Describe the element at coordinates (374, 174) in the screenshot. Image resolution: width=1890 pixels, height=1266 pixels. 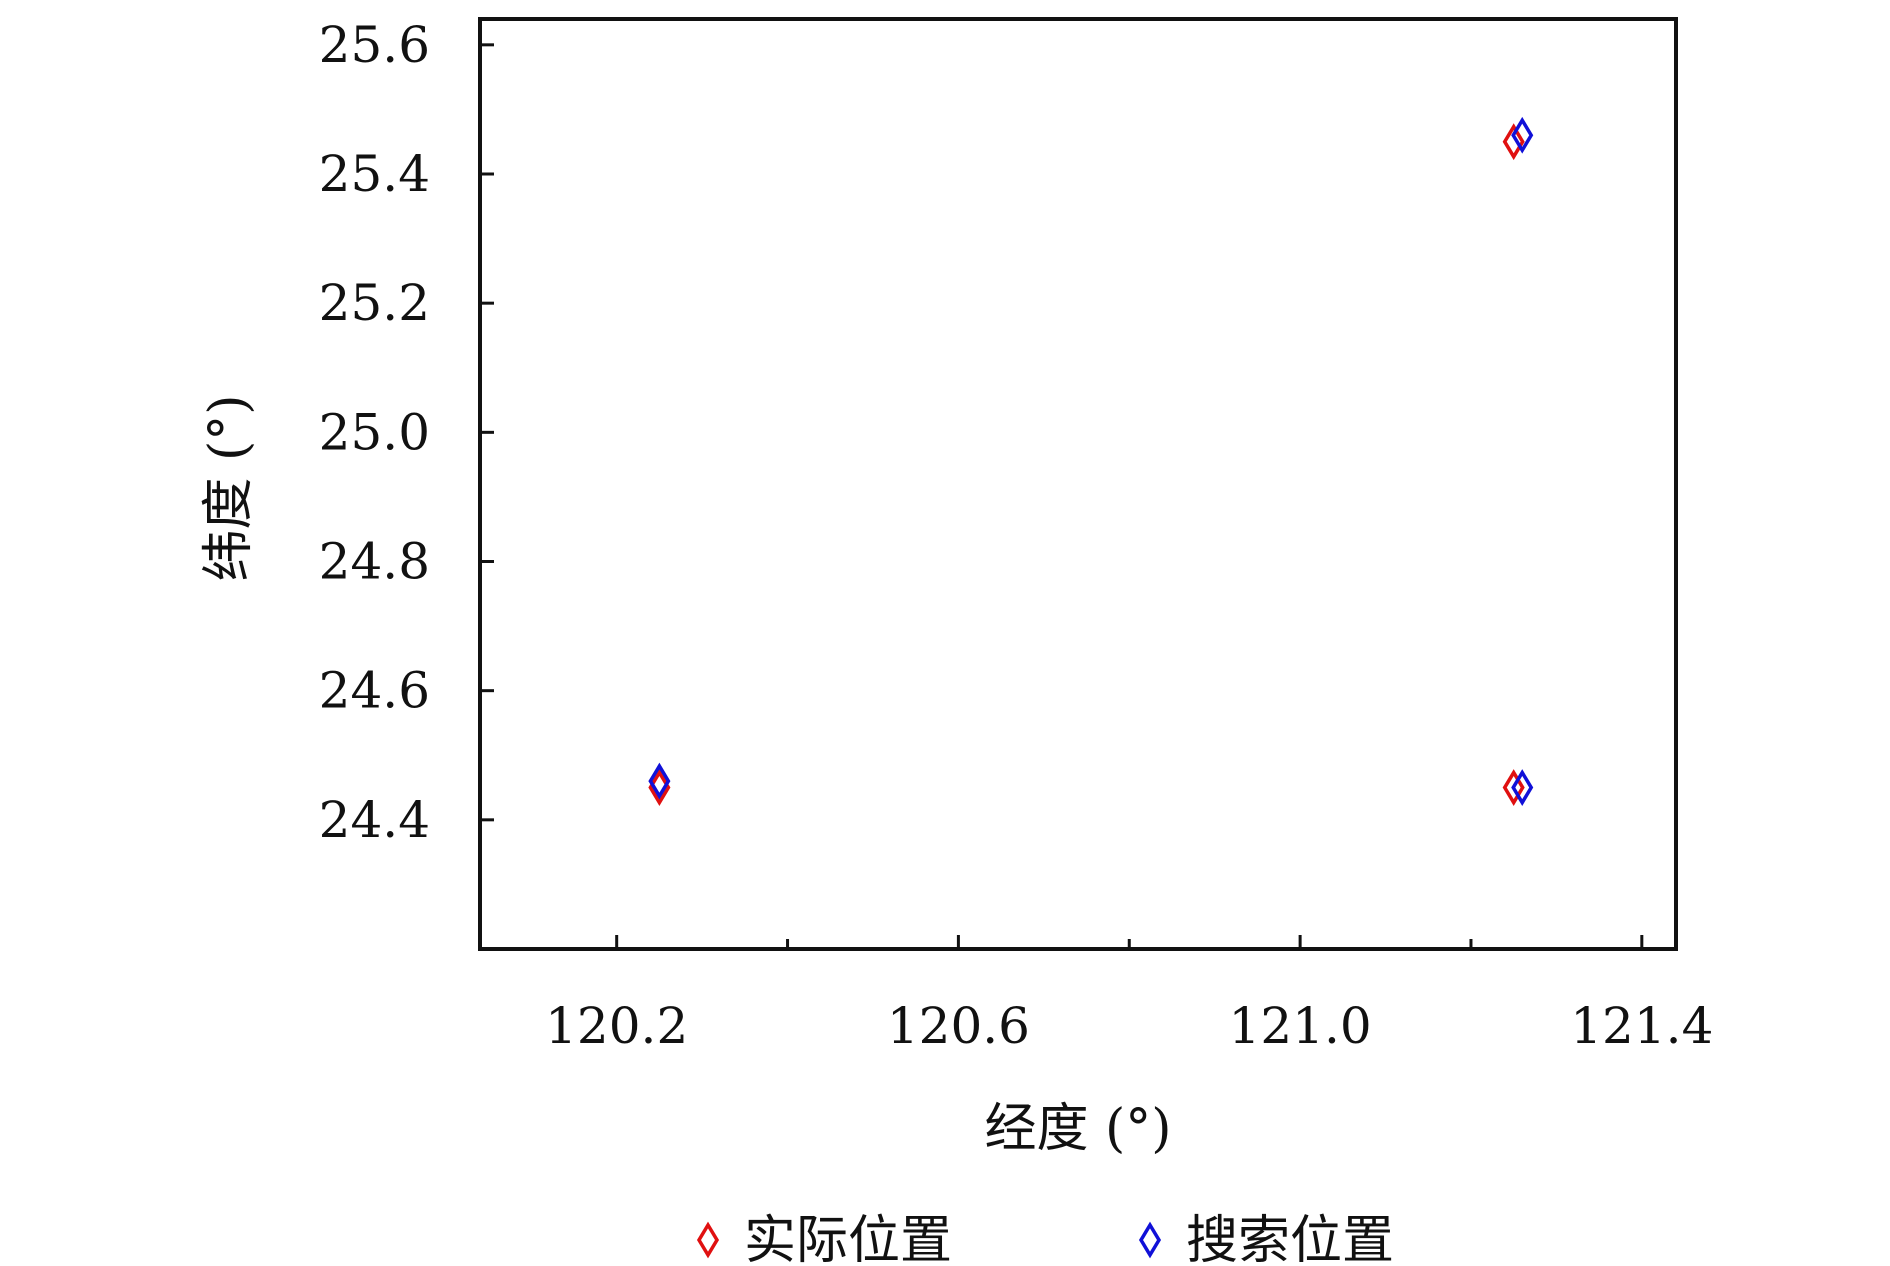
I see `y-tick-label: 25.4` at that location.